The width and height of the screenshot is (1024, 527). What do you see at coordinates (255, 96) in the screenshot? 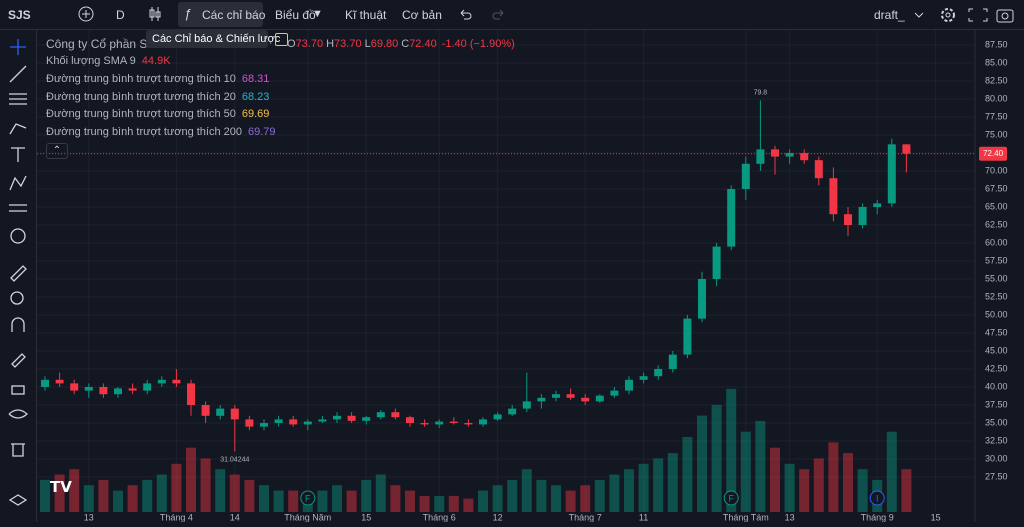
I see `indicator-value: 68.23` at bounding box center [255, 96].